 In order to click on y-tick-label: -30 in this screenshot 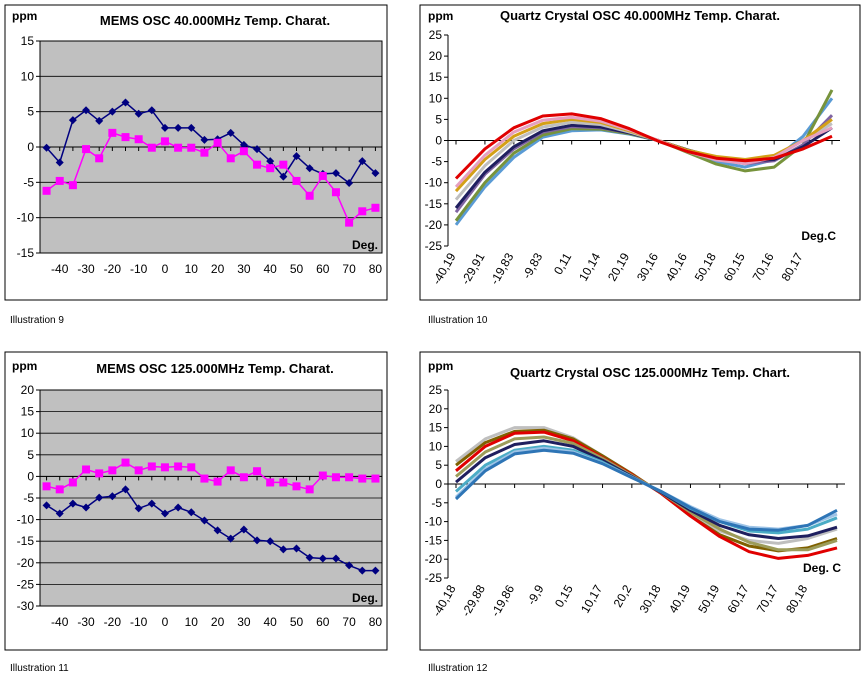, I will do `click(26, 606)`.